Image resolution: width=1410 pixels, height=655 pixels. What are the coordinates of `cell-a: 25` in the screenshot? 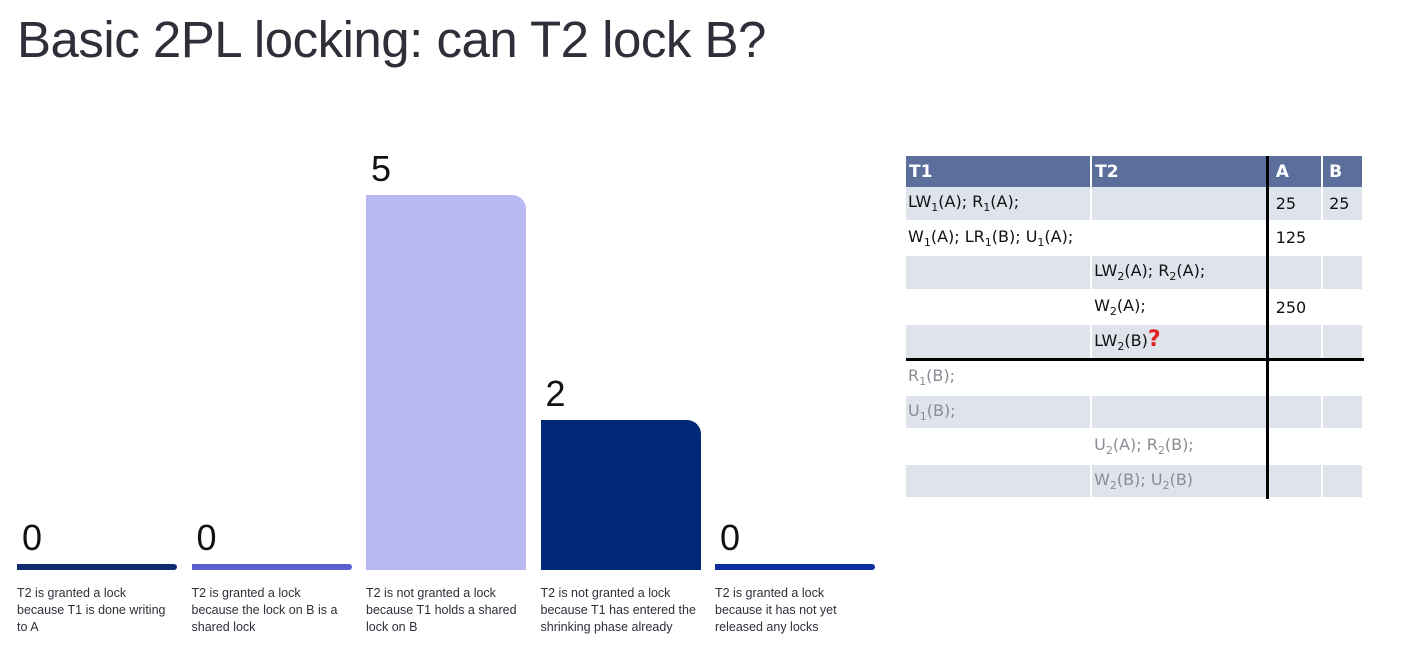 It's located at (1294, 204).